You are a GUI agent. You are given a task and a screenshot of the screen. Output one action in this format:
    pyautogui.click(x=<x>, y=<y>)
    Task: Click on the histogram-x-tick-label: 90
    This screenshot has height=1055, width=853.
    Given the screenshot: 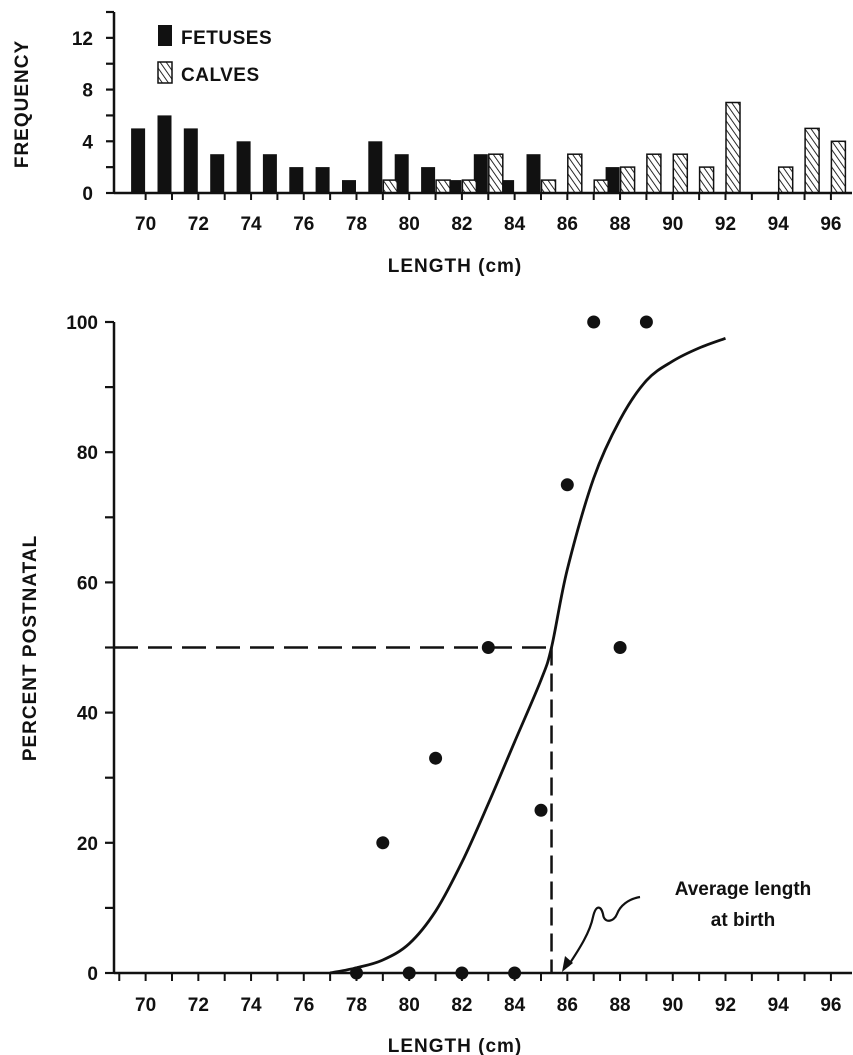 What is the action you would take?
    pyautogui.click(x=672, y=224)
    